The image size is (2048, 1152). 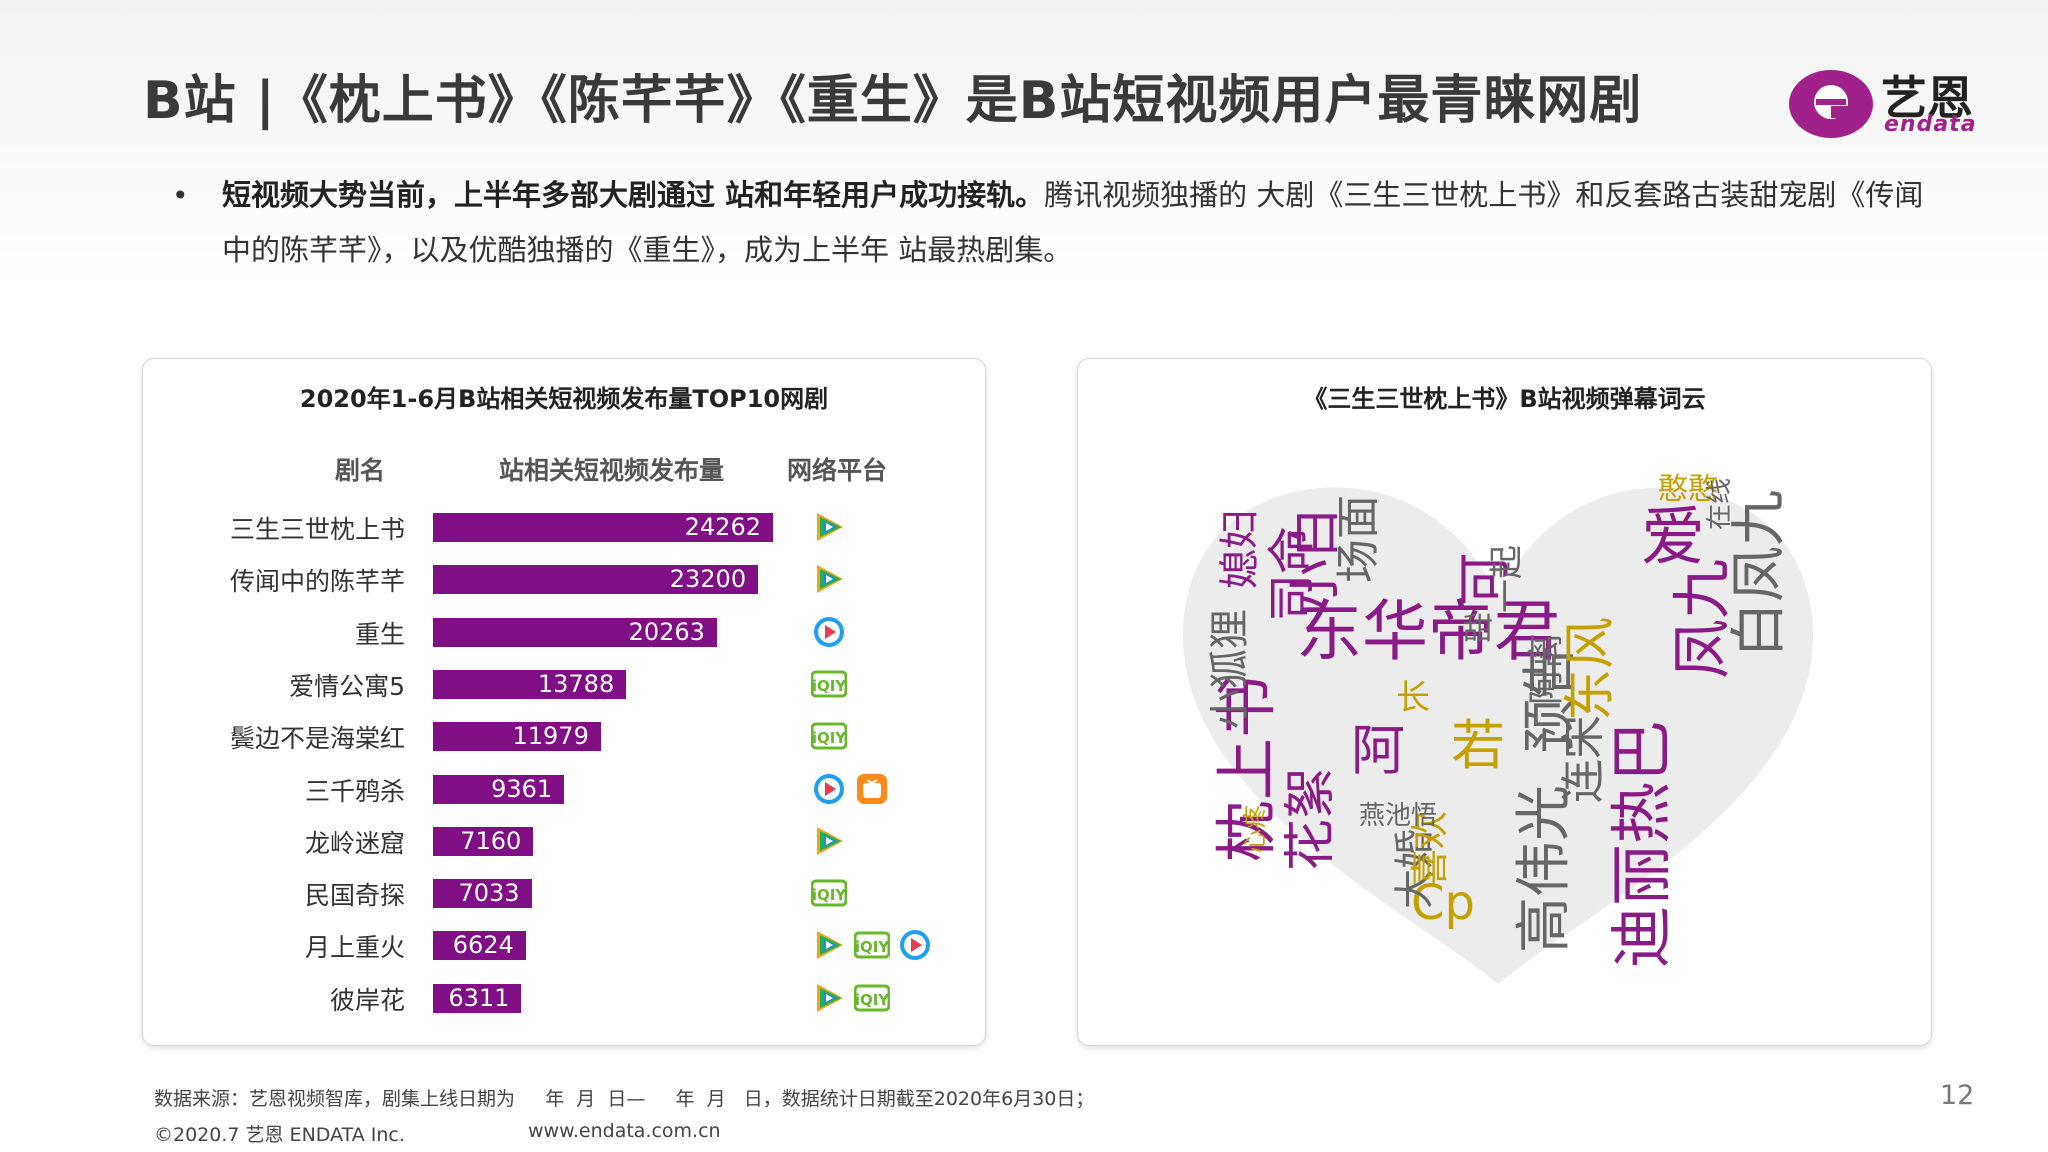 What do you see at coordinates (550, 736) in the screenshot?
I see `bar-value-label: 11979` at bounding box center [550, 736].